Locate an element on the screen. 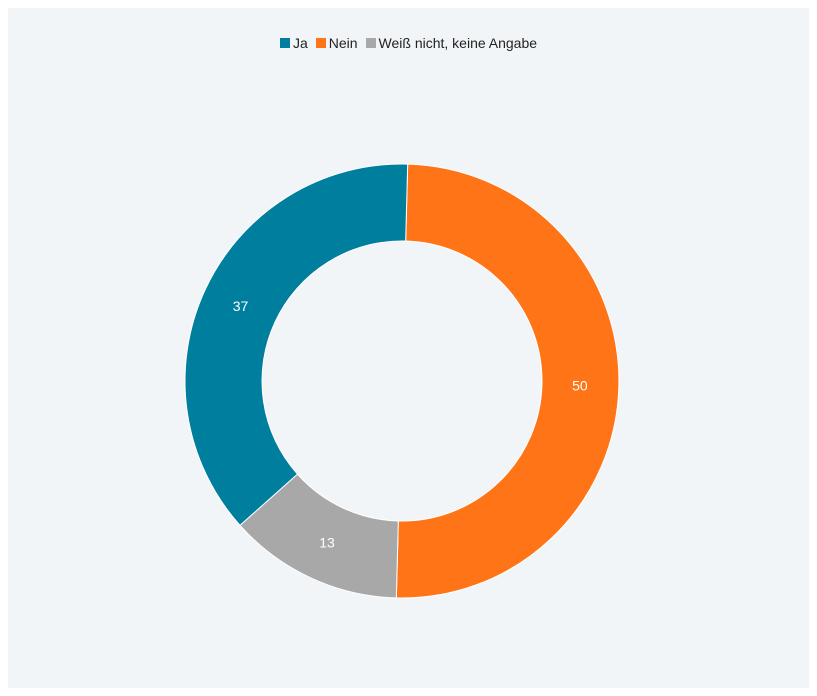  legend-item-nein: Nein is located at coordinates (336, 43).